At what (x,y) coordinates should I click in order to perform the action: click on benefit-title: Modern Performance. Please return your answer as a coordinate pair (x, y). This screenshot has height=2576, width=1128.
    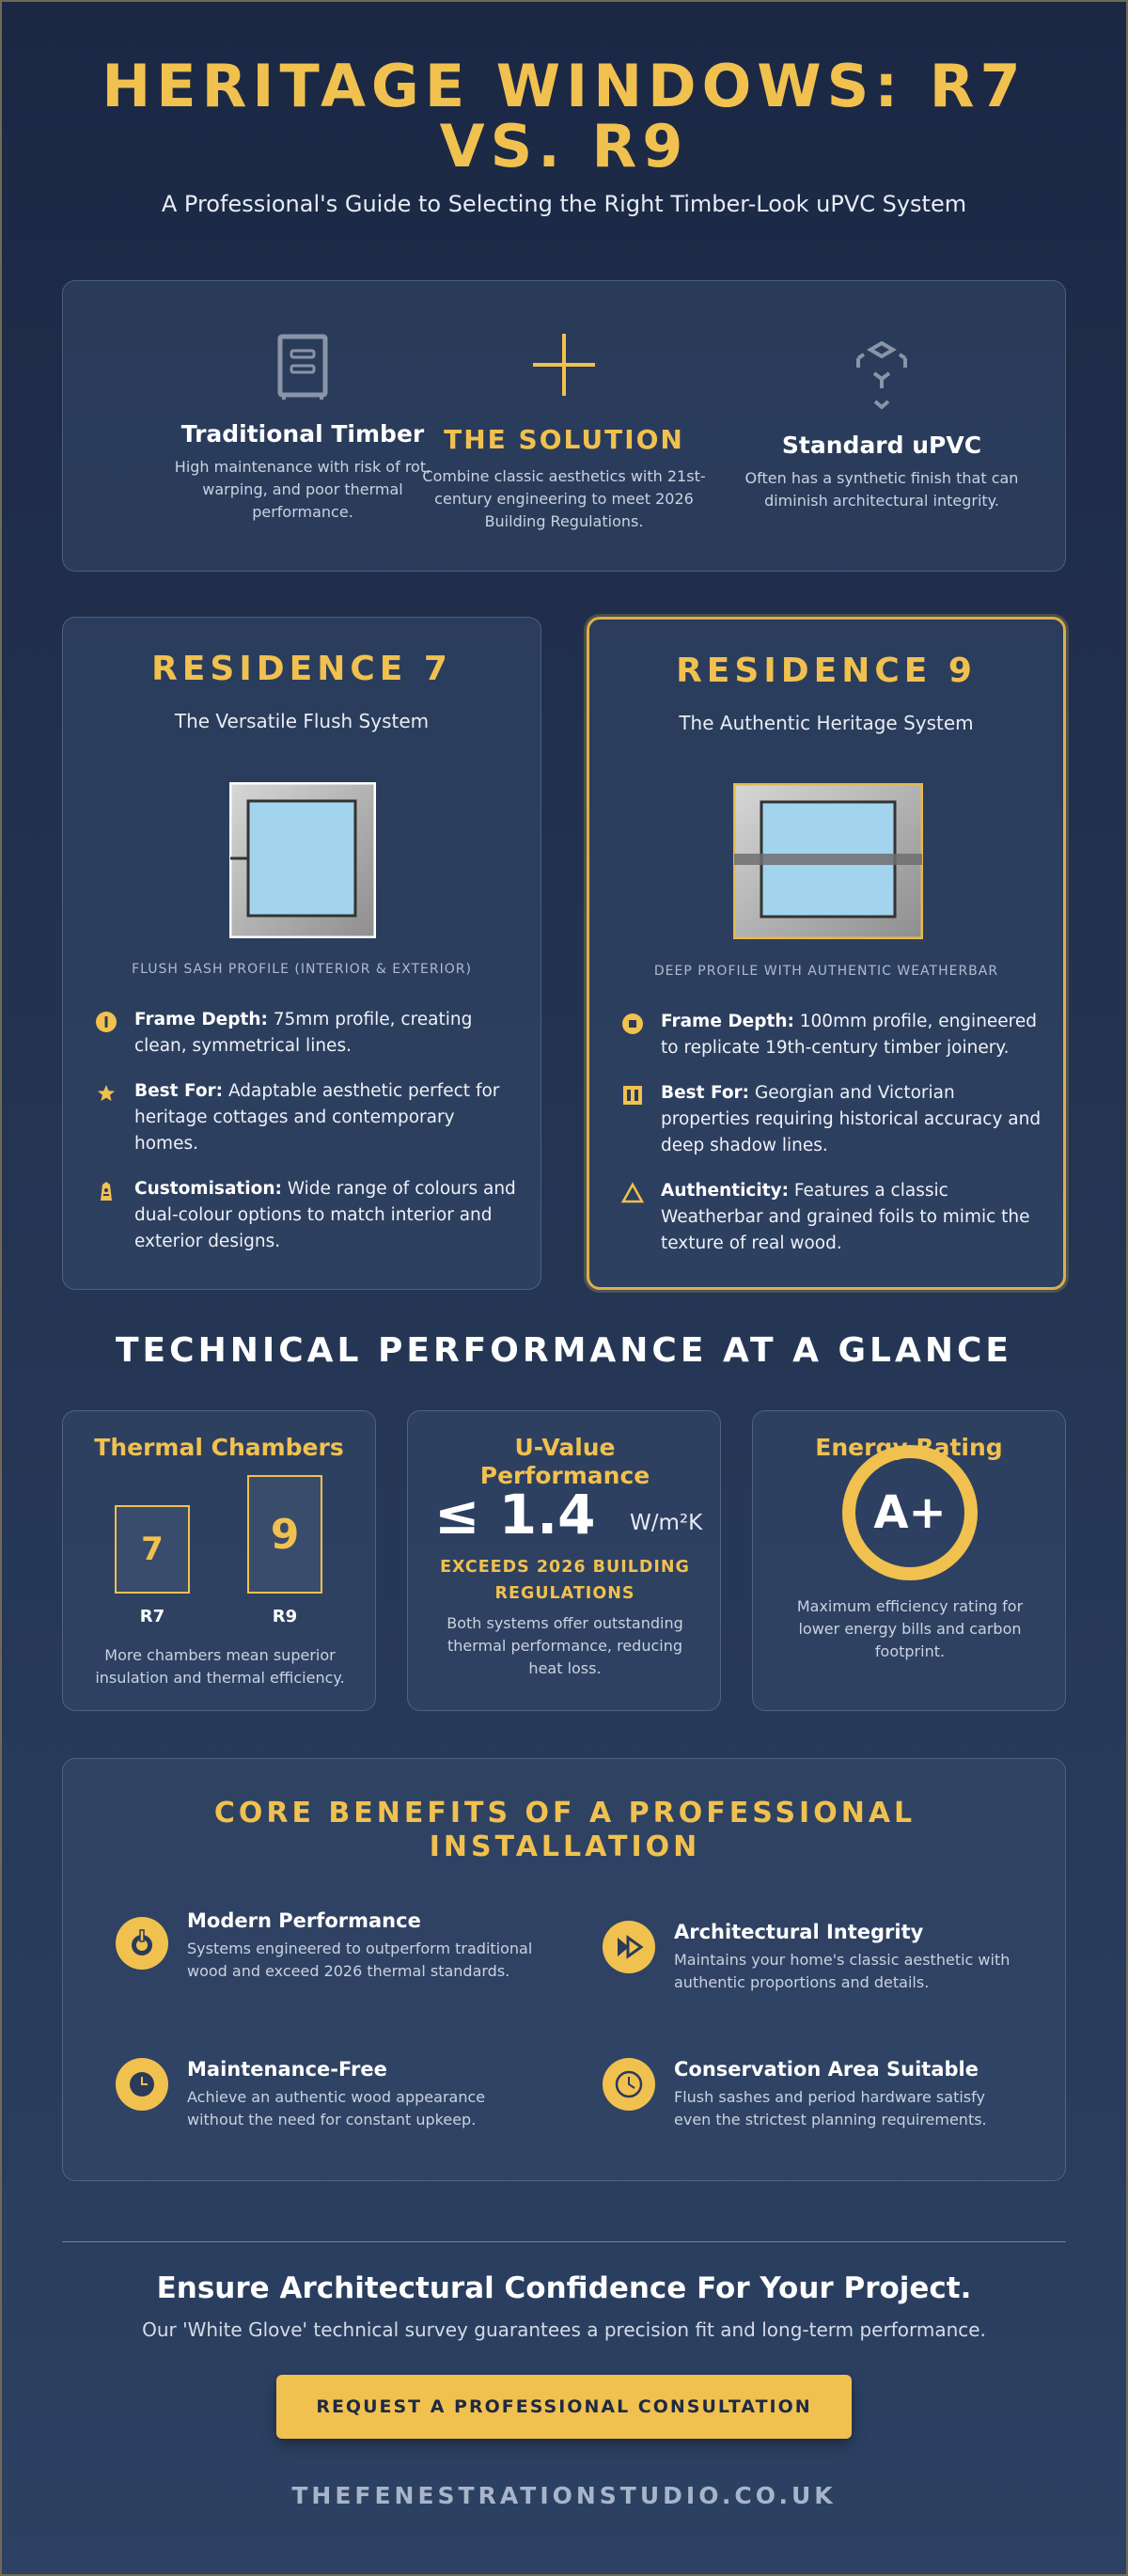
    Looking at the image, I should click on (304, 1921).